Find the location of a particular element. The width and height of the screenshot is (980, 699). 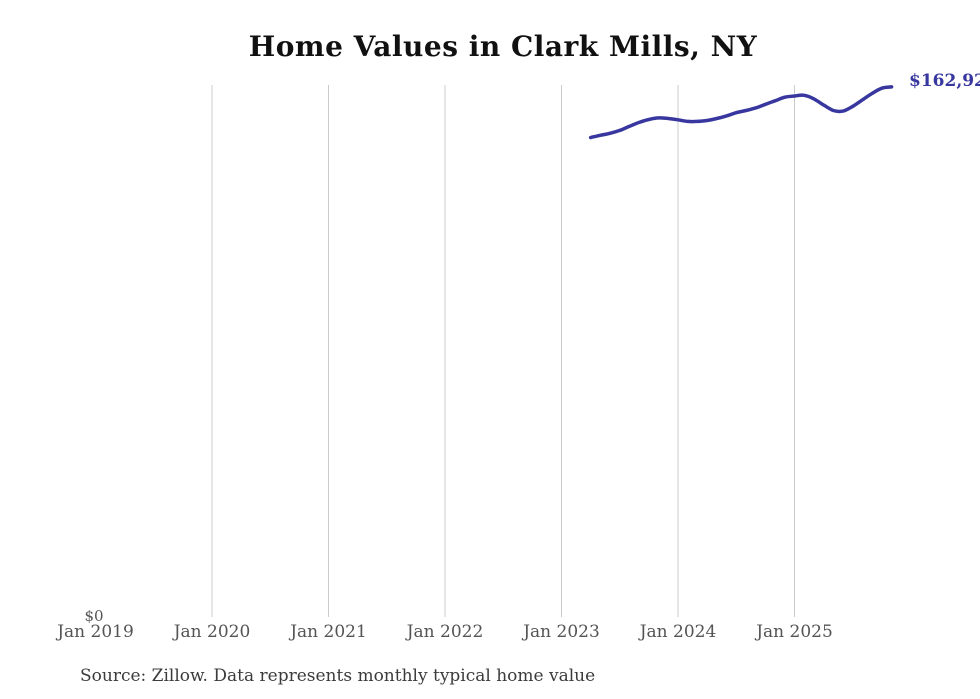

x-tick-label: Jan 2025 is located at coordinates (794, 632).